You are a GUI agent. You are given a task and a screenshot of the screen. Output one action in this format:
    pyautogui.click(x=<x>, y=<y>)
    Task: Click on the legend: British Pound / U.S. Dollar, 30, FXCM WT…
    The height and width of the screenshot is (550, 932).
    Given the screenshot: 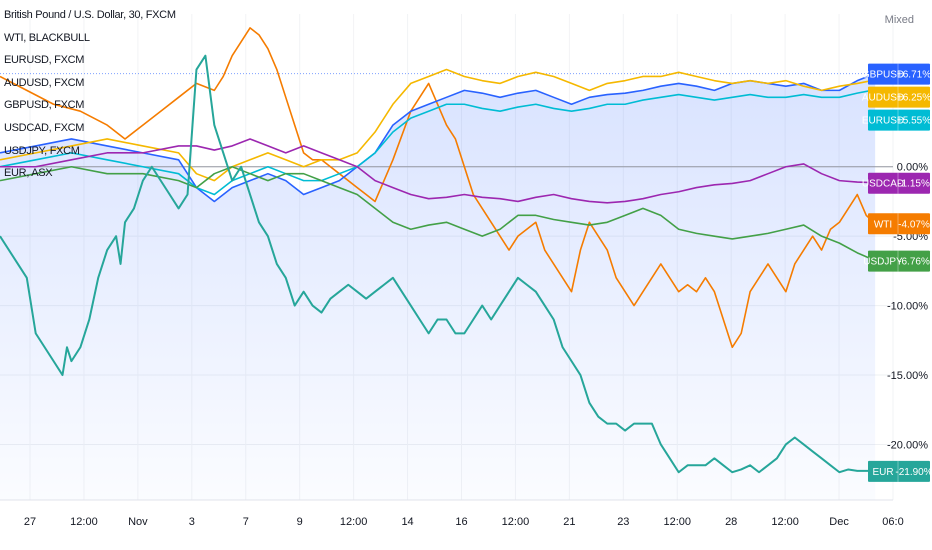 What is the action you would take?
    pyautogui.click(x=90, y=94)
    